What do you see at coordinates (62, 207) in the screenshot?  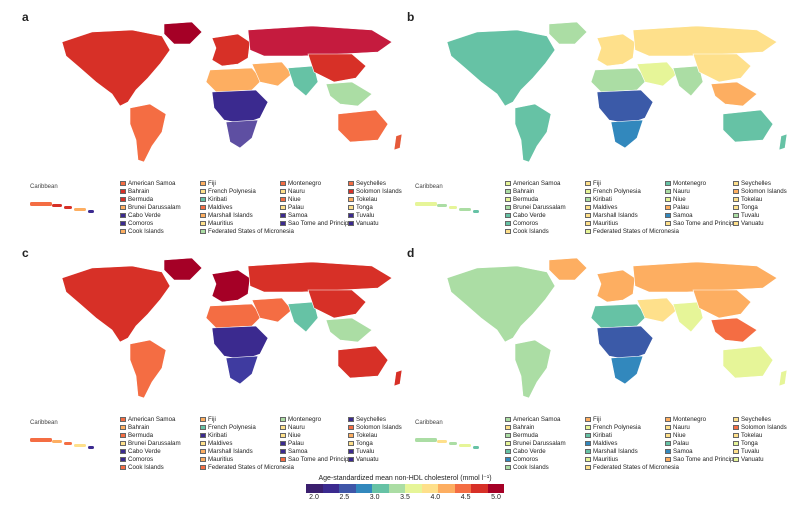 I see `caribbean-inset` at bounding box center [62, 207].